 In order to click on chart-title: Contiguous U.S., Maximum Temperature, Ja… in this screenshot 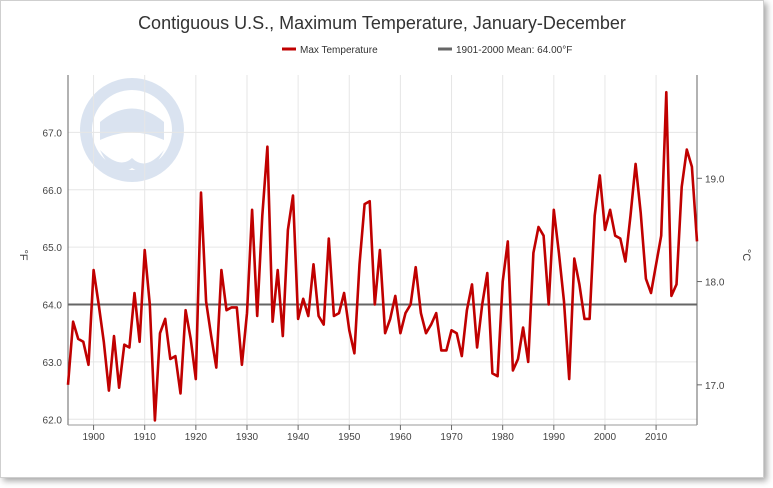, I will do `click(382, 23)`.